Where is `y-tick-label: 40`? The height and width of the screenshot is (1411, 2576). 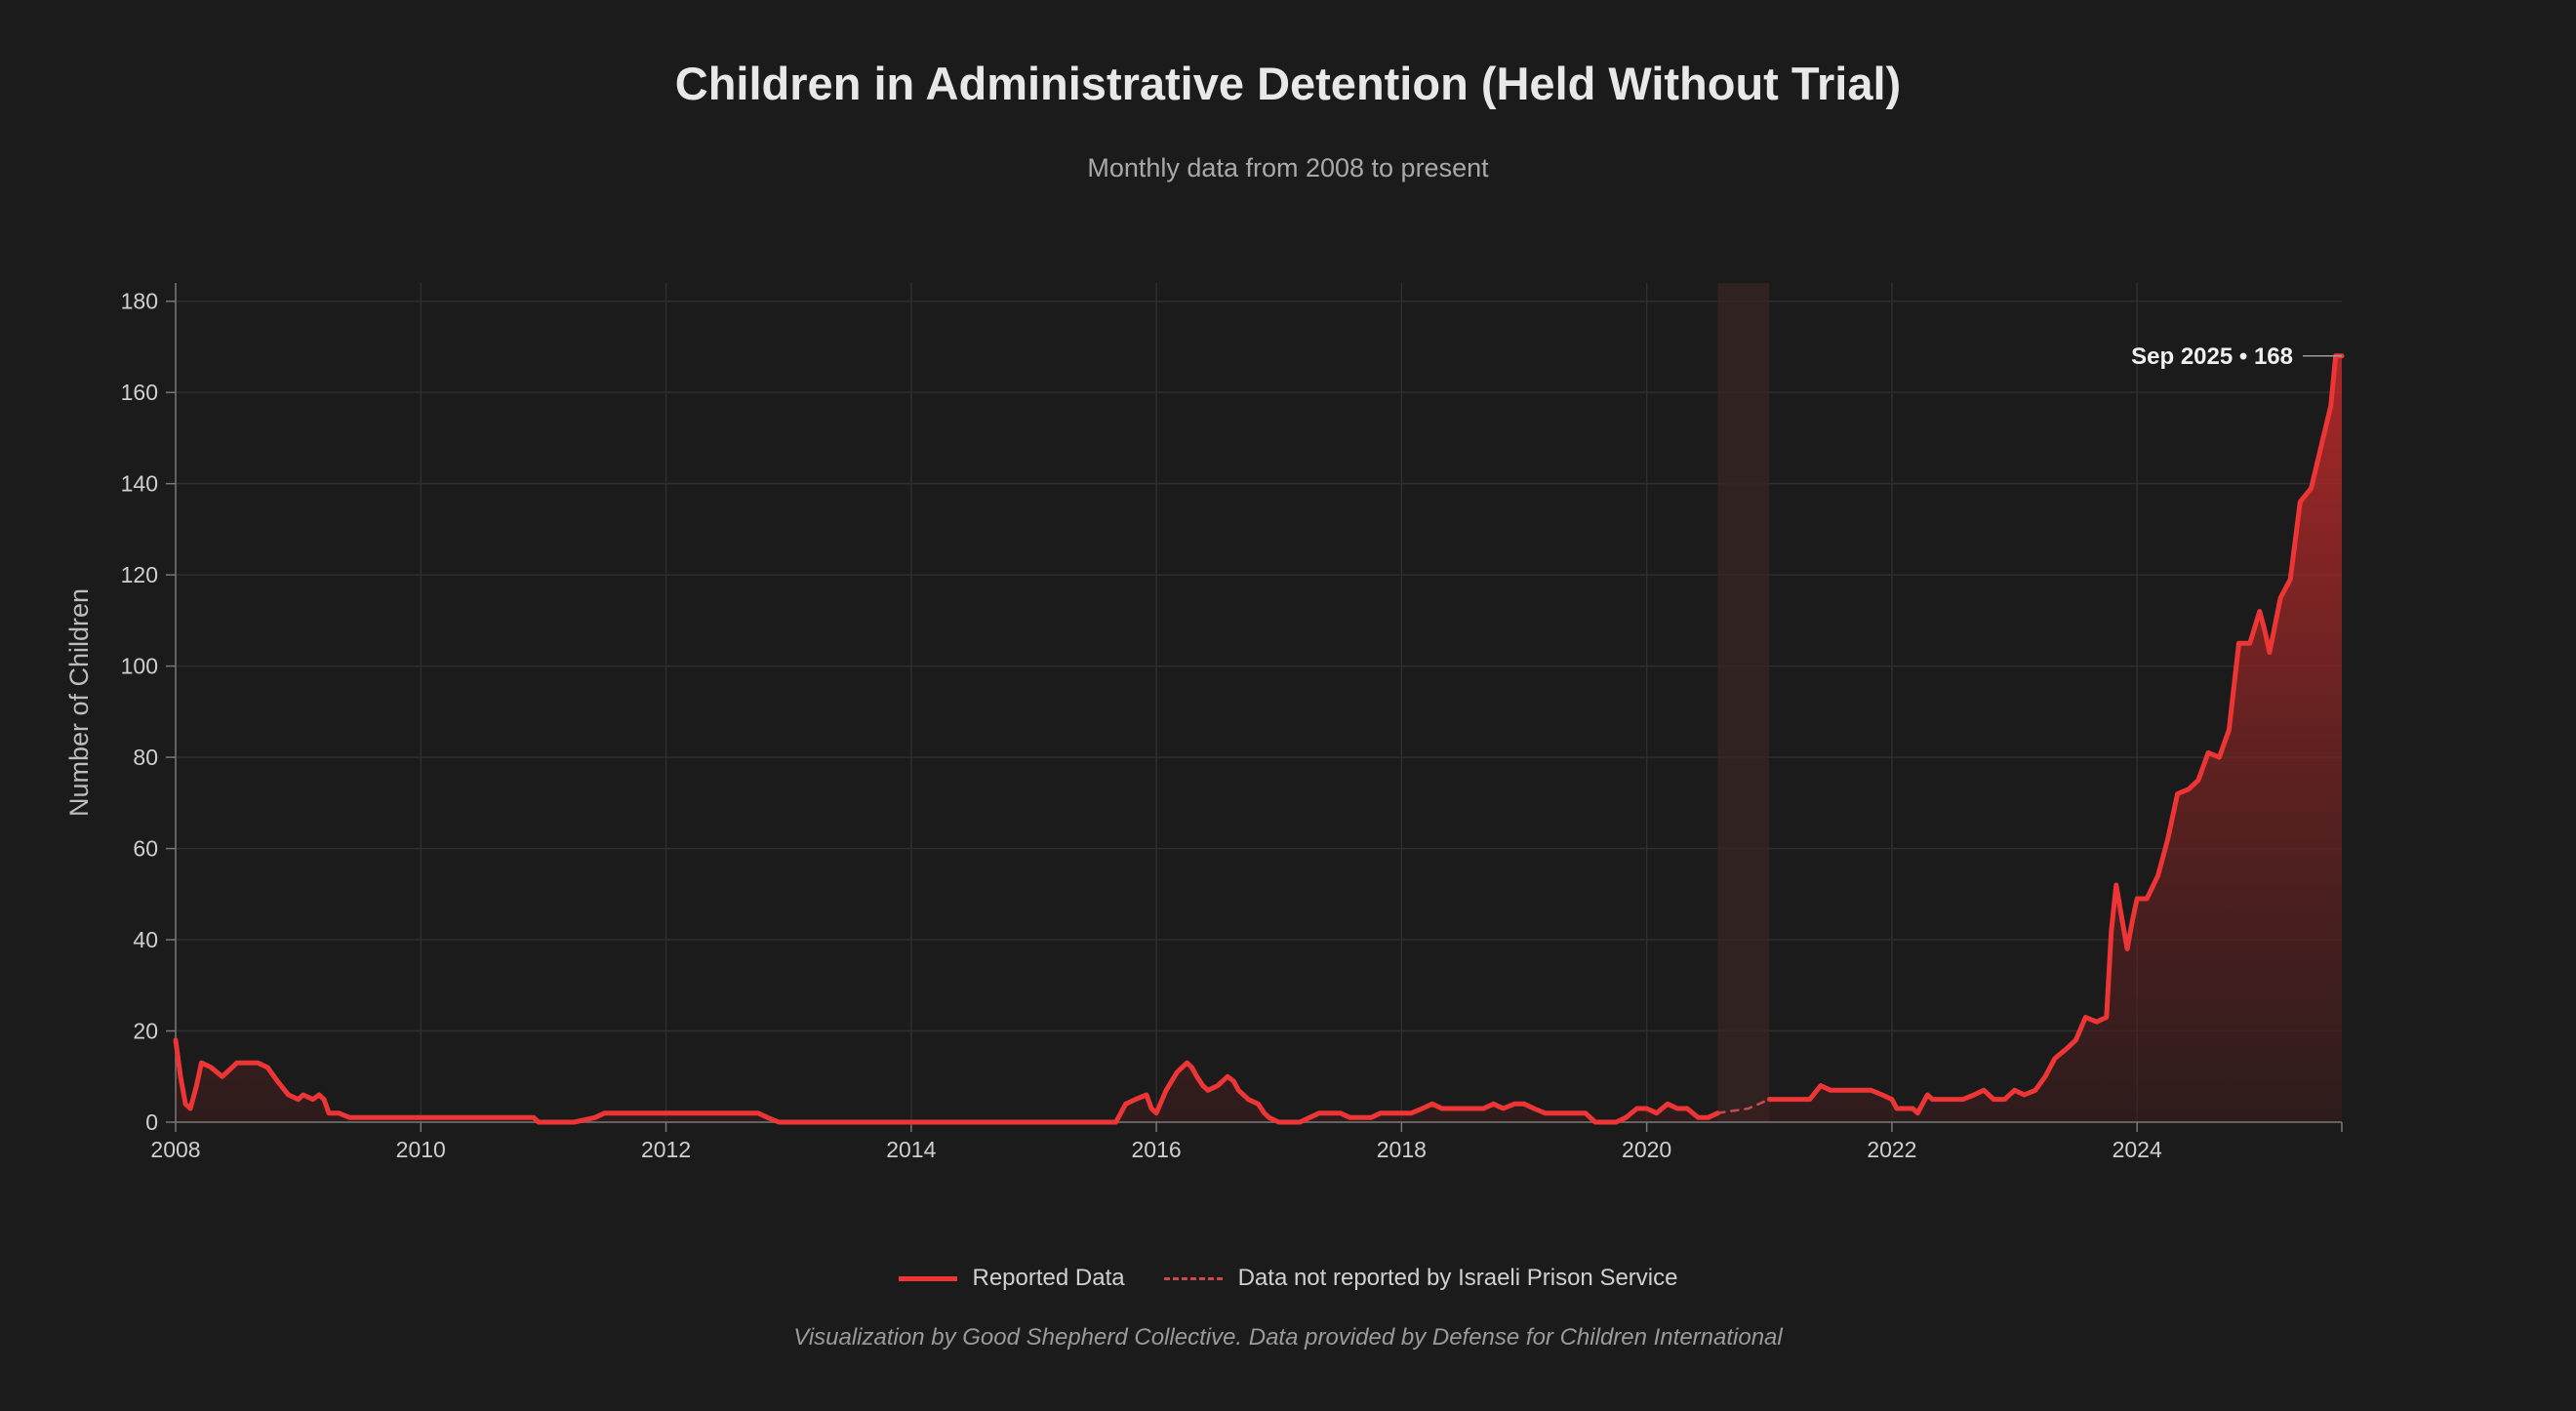
y-tick-label: 40 is located at coordinates (145, 939).